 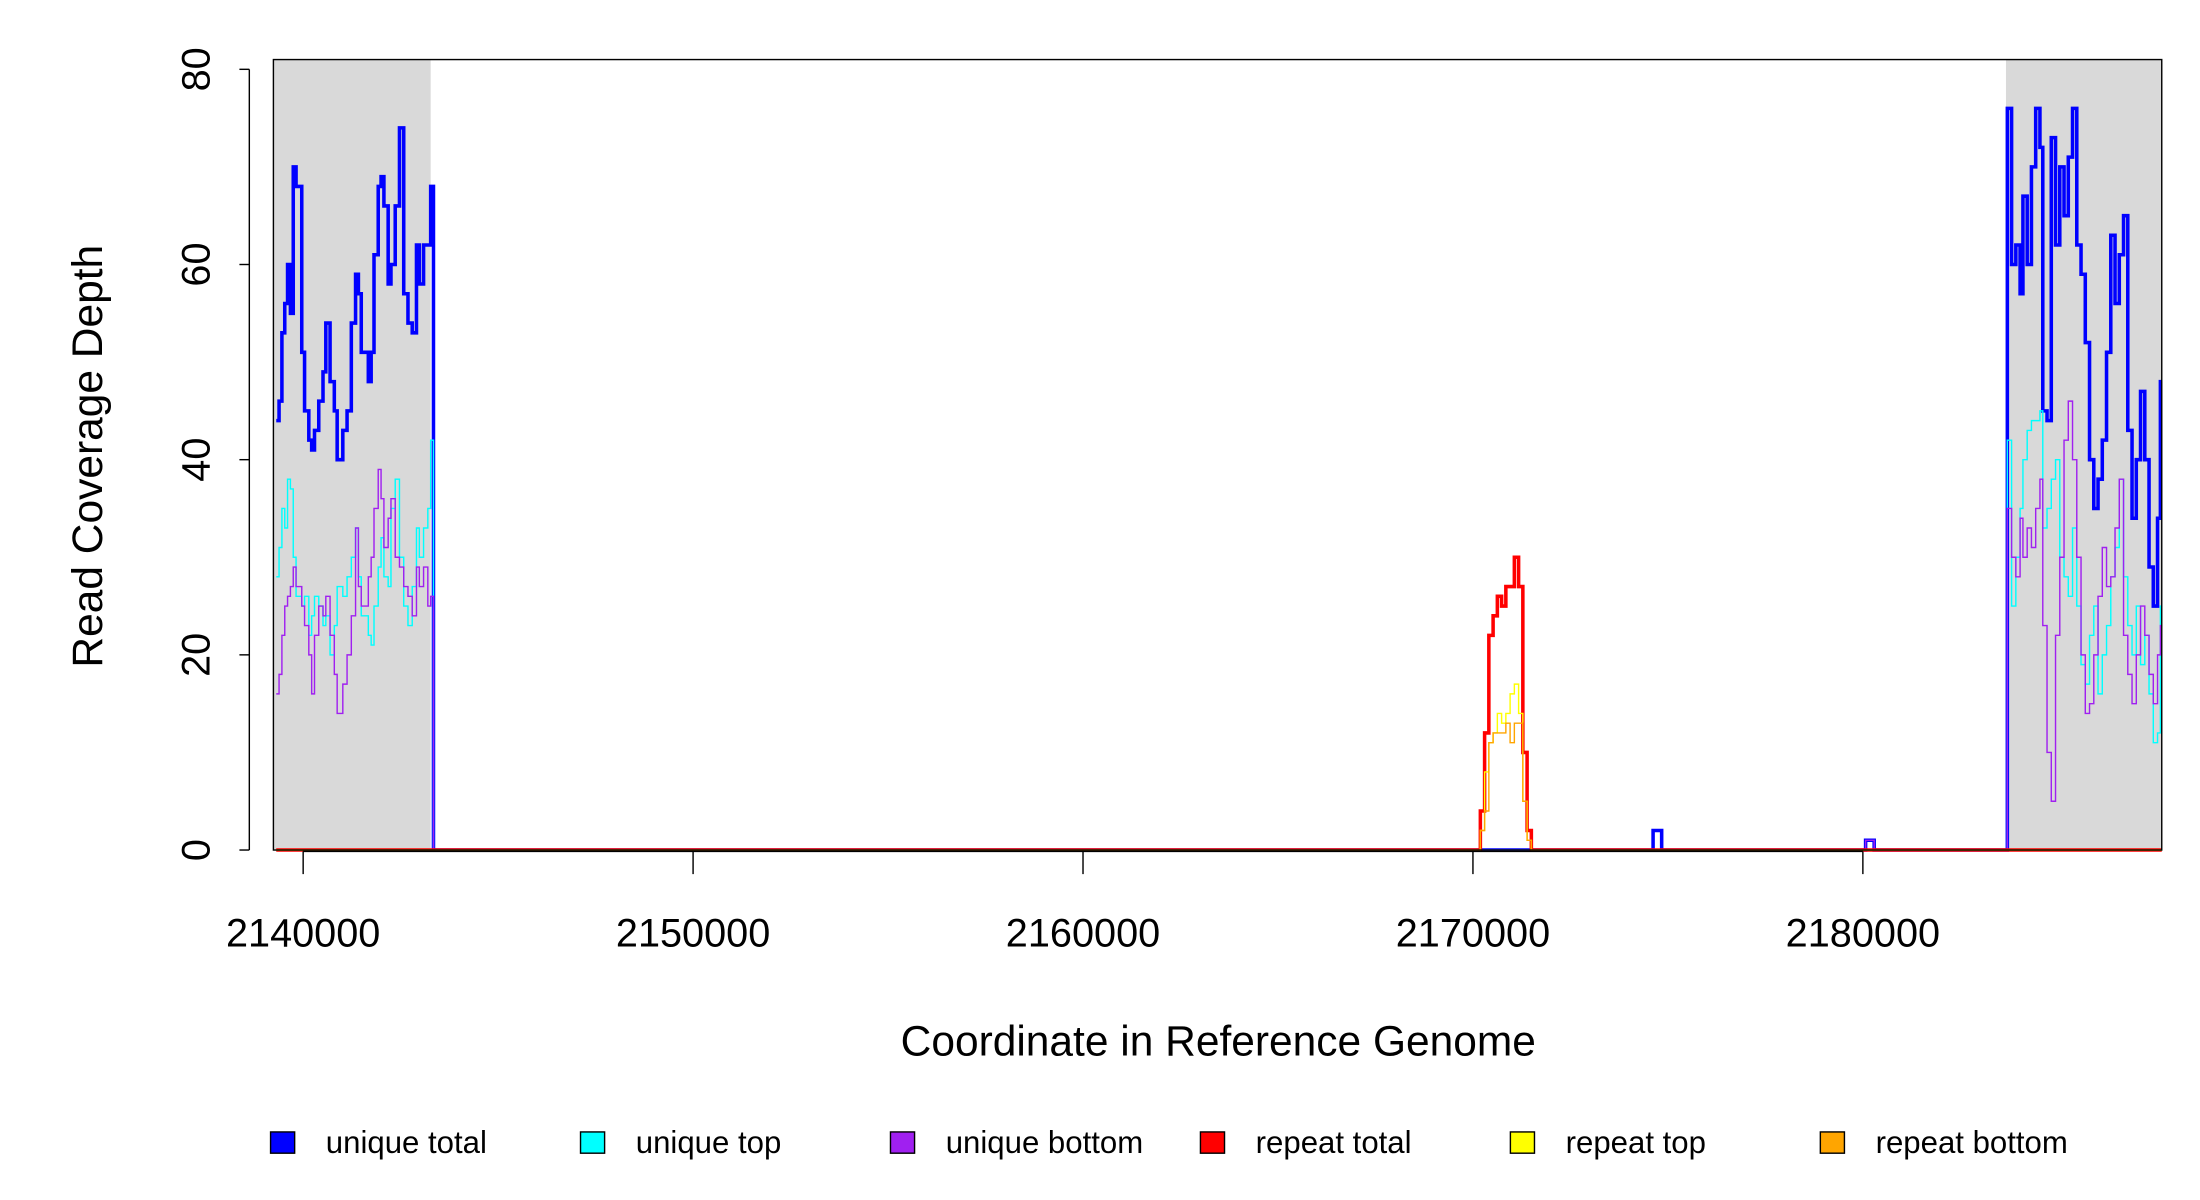 I want to click on legend-item: unique top, so click(x=680, y=1142).